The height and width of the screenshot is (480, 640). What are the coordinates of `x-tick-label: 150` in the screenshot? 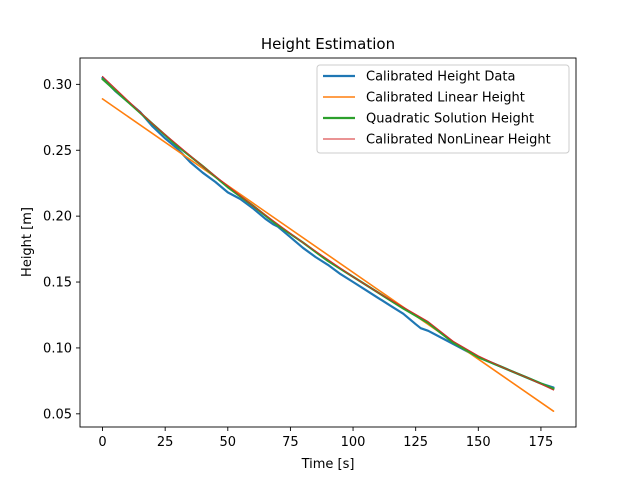 It's located at (478, 442).